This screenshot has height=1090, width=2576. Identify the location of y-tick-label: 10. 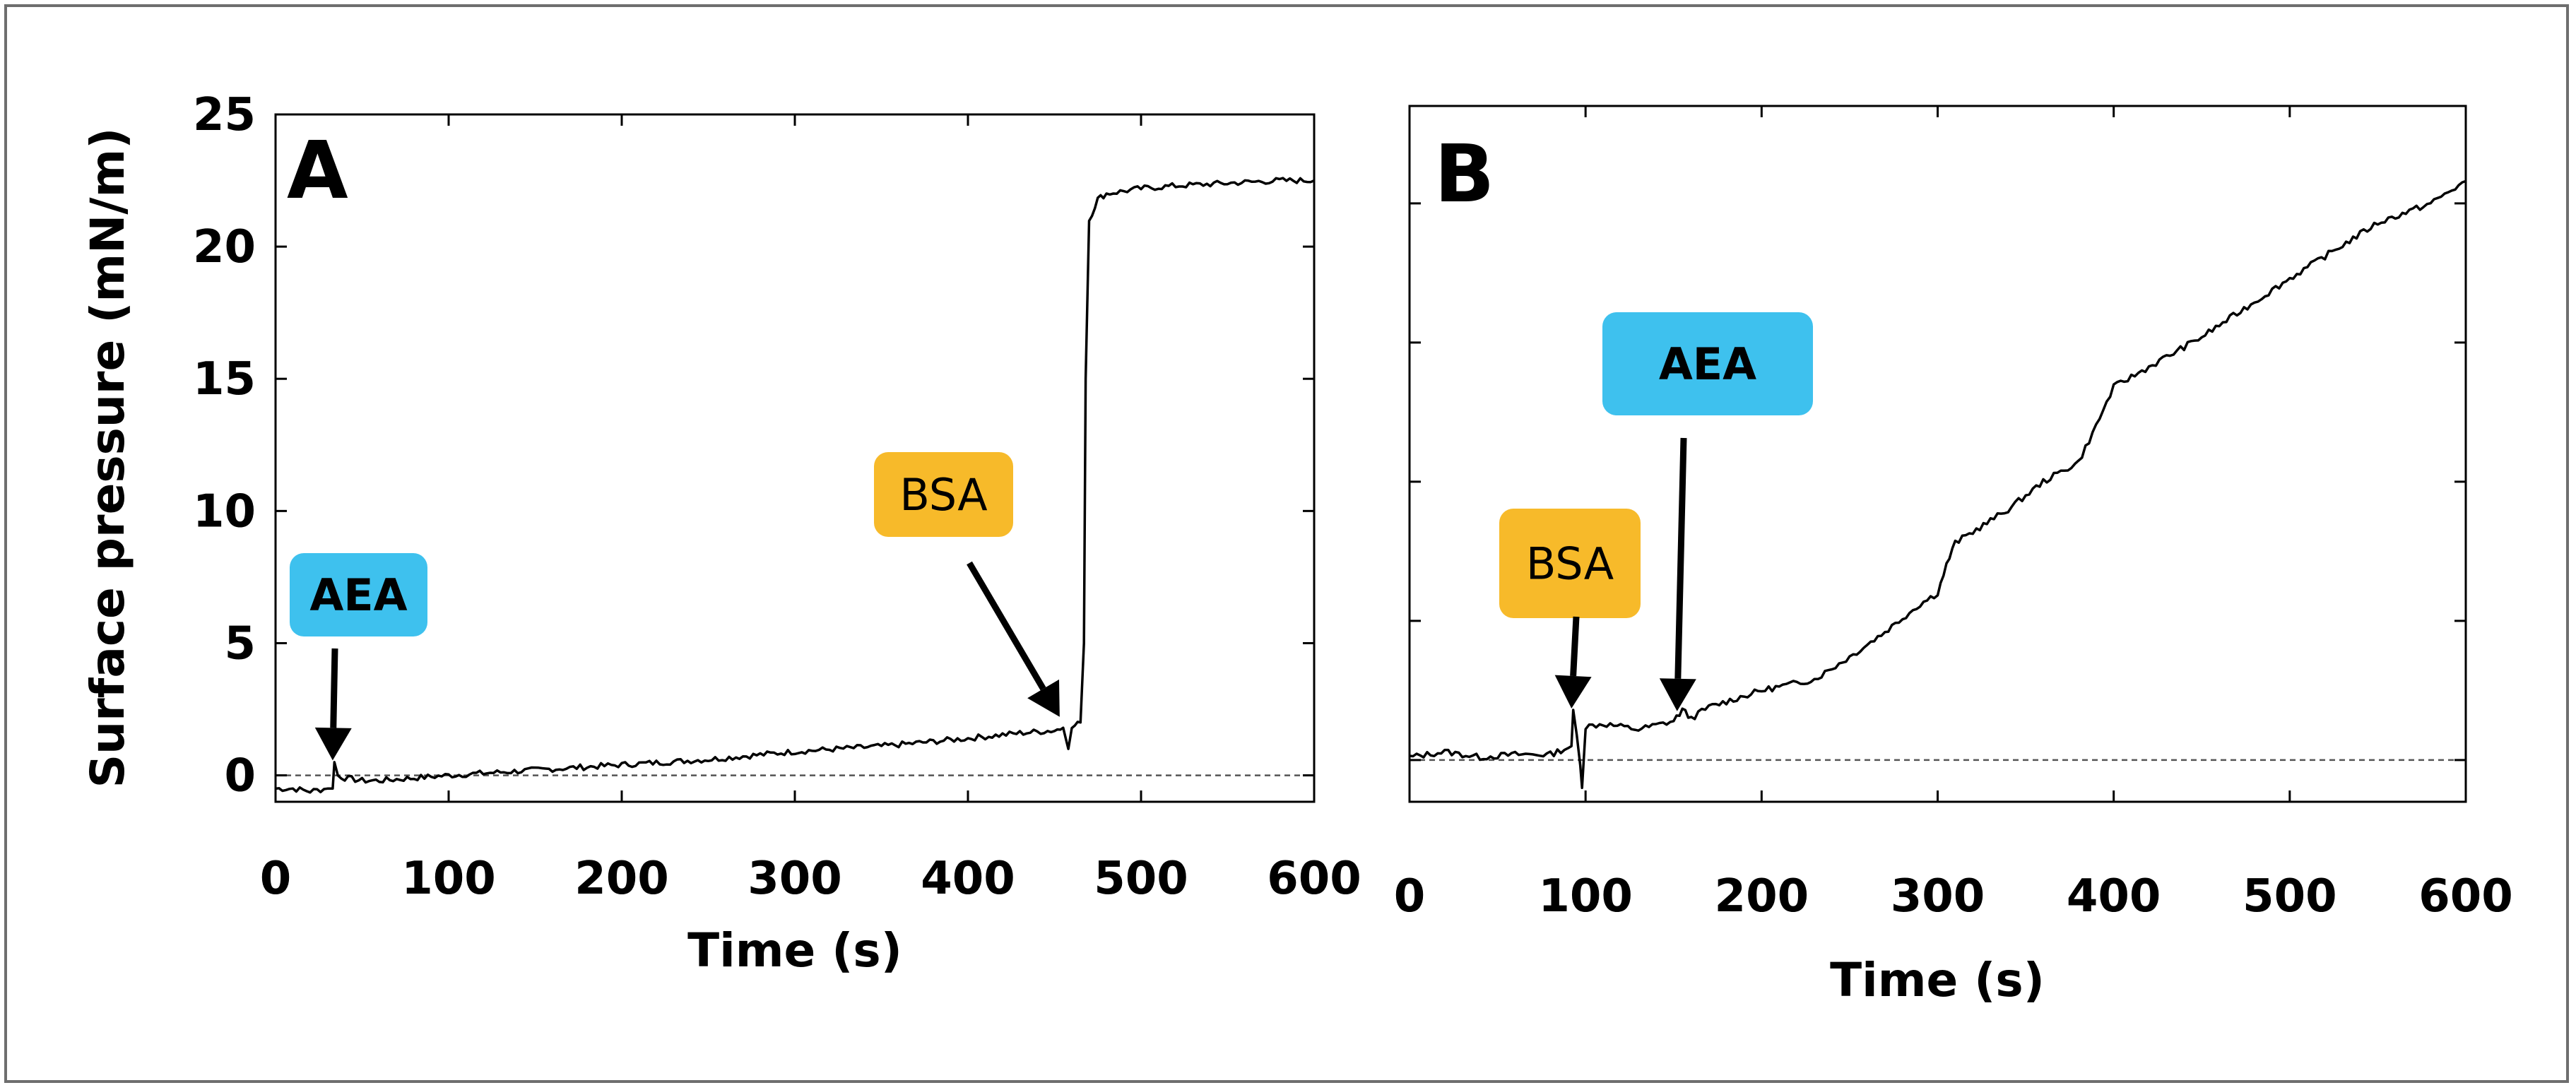
(224, 511).